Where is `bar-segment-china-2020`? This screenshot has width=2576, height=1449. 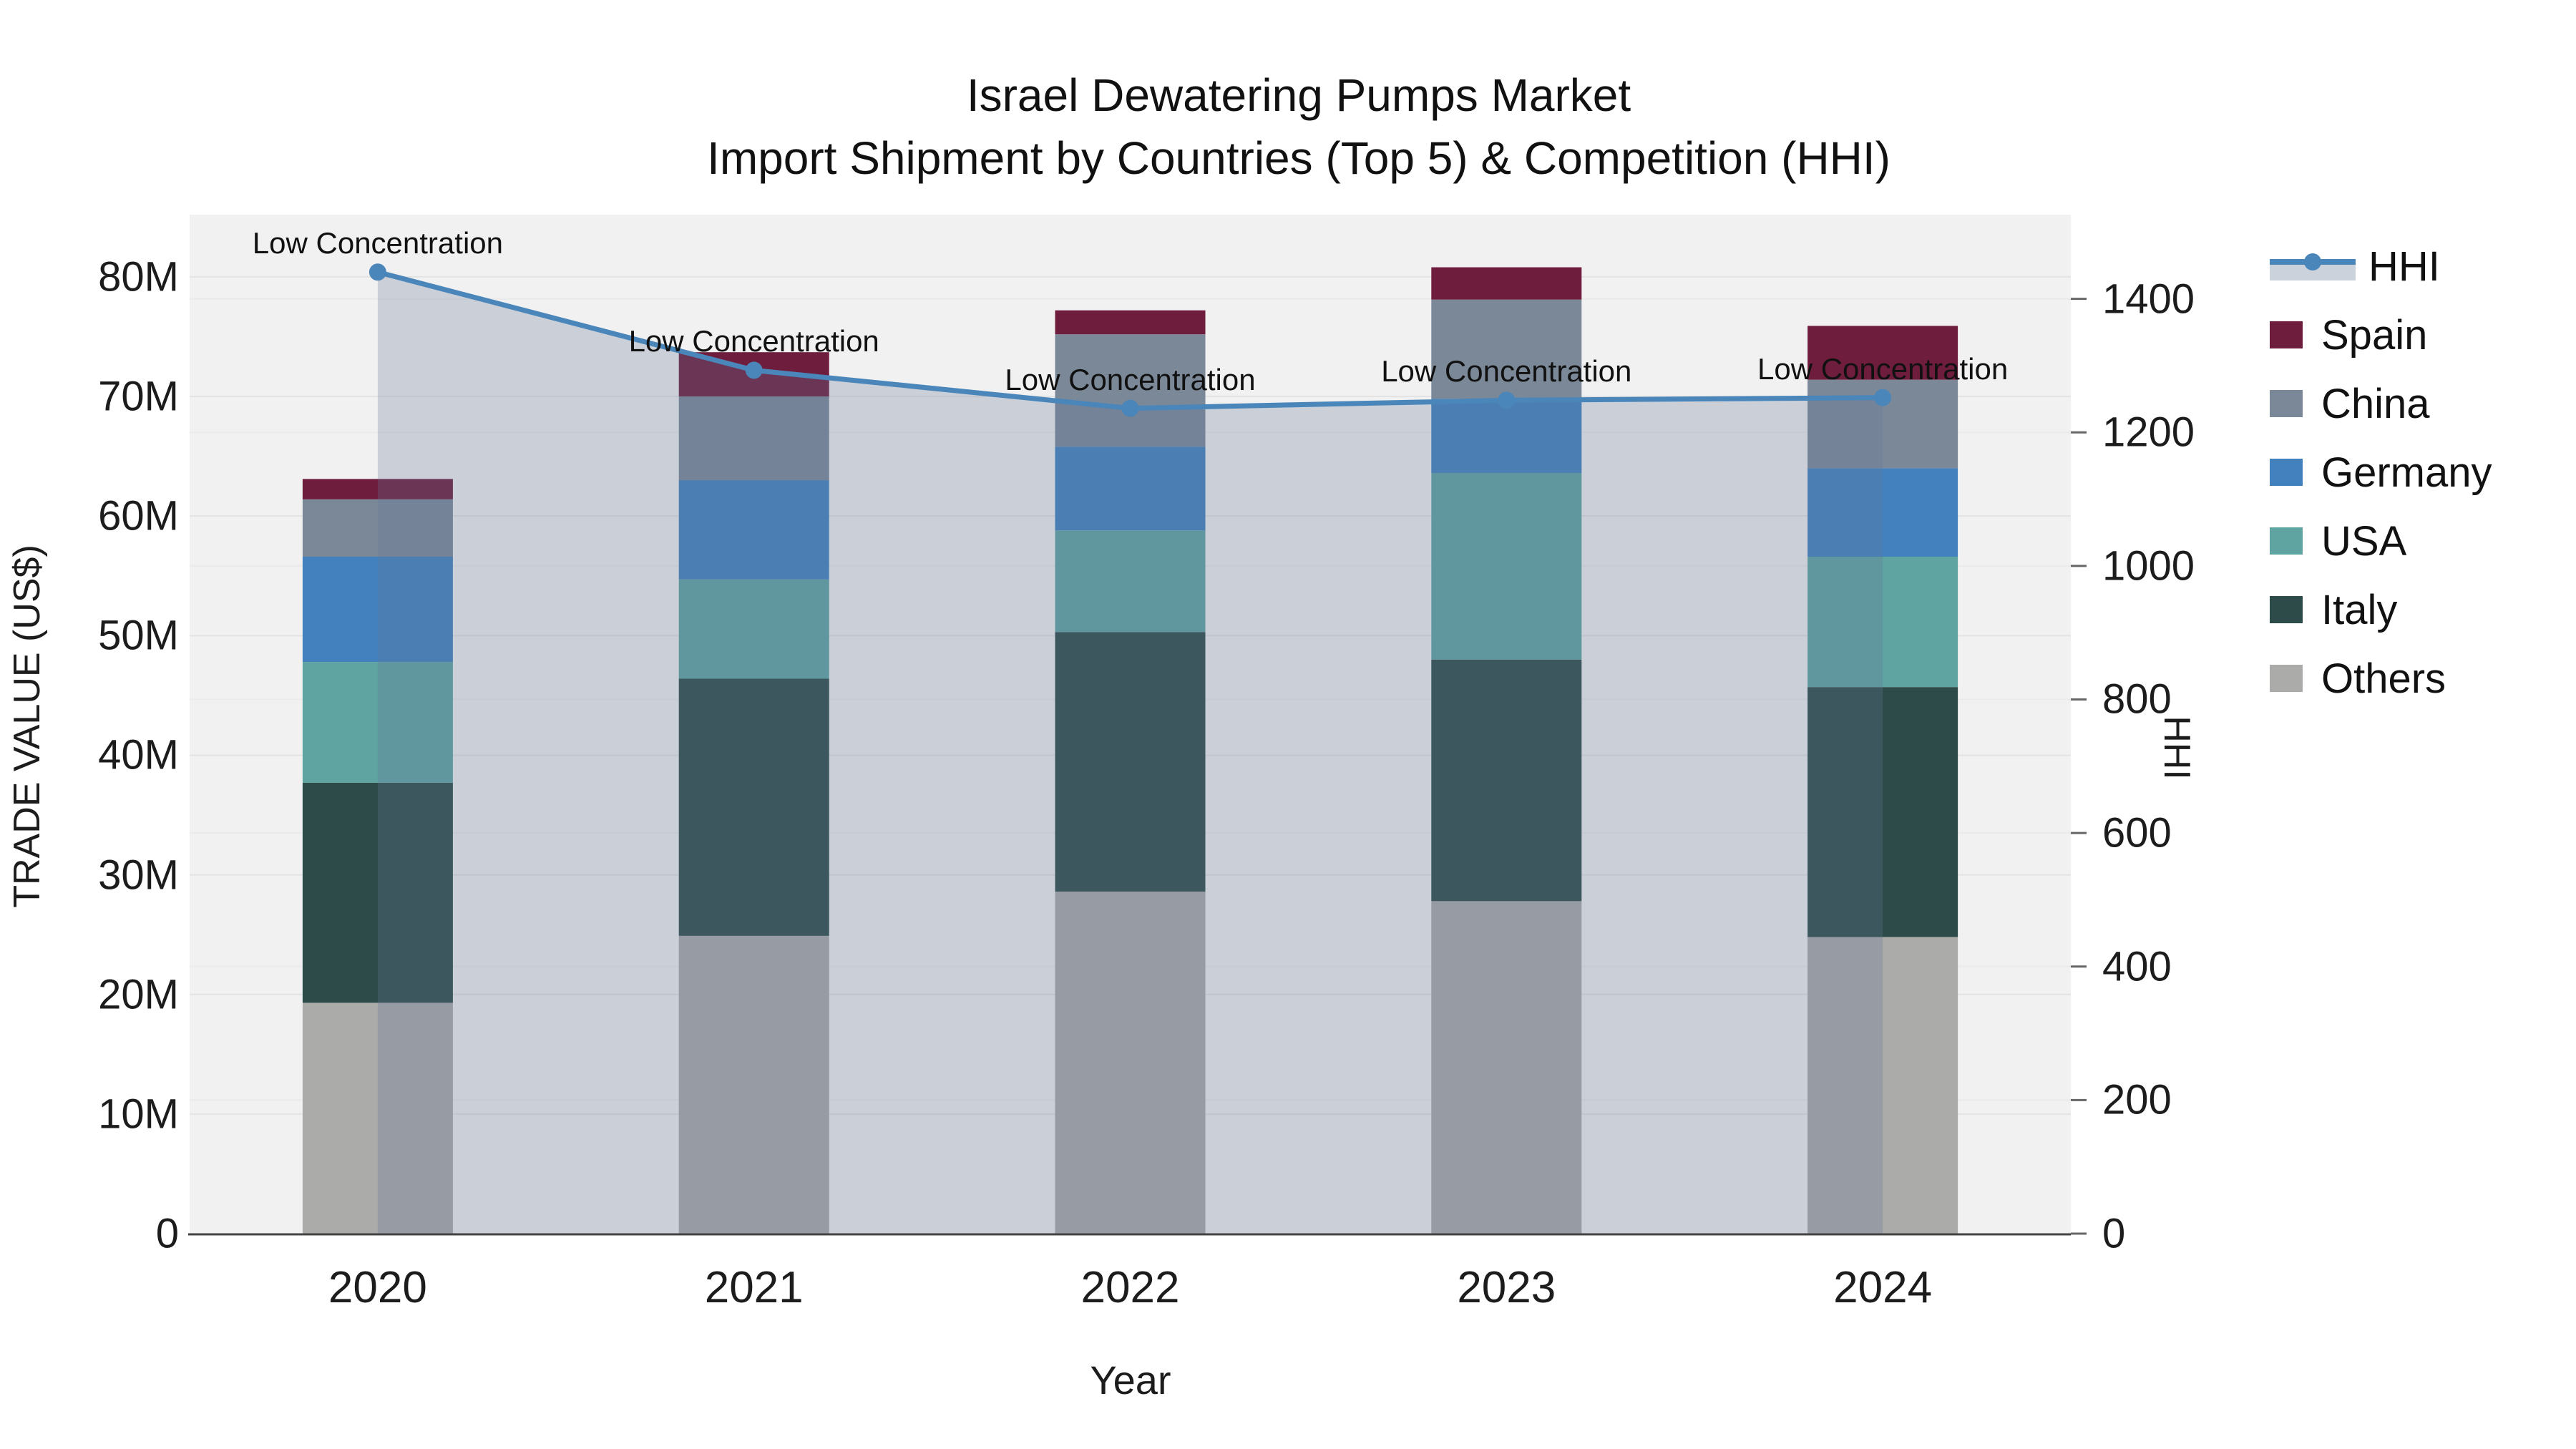 bar-segment-china-2020 is located at coordinates (377, 528).